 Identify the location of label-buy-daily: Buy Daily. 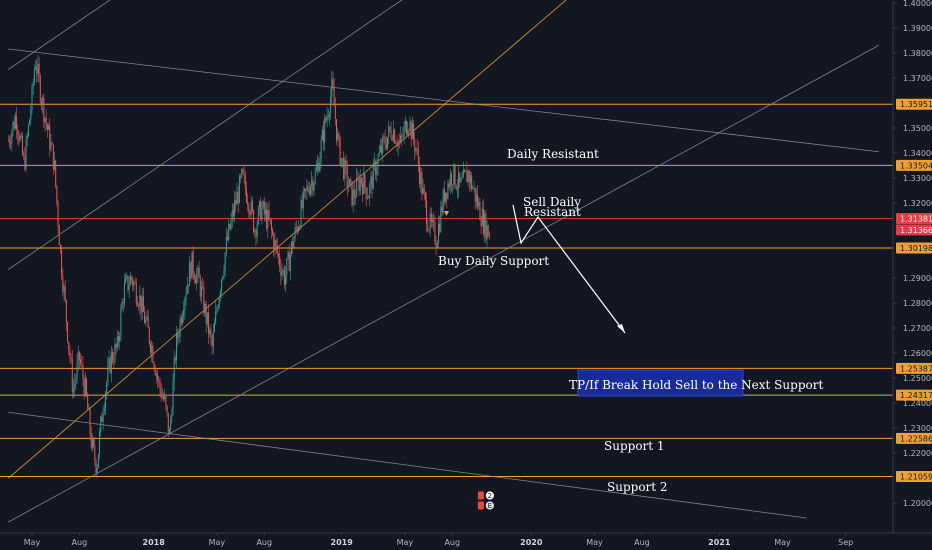
(467, 261).